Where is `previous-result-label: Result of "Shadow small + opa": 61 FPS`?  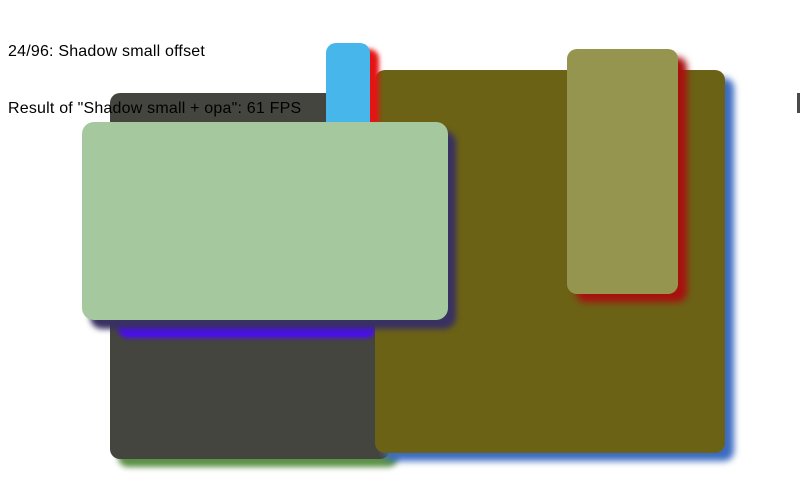 previous-result-label: Result of "Shadow small + opa": 61 FPS is located at coordinates (155, 108).